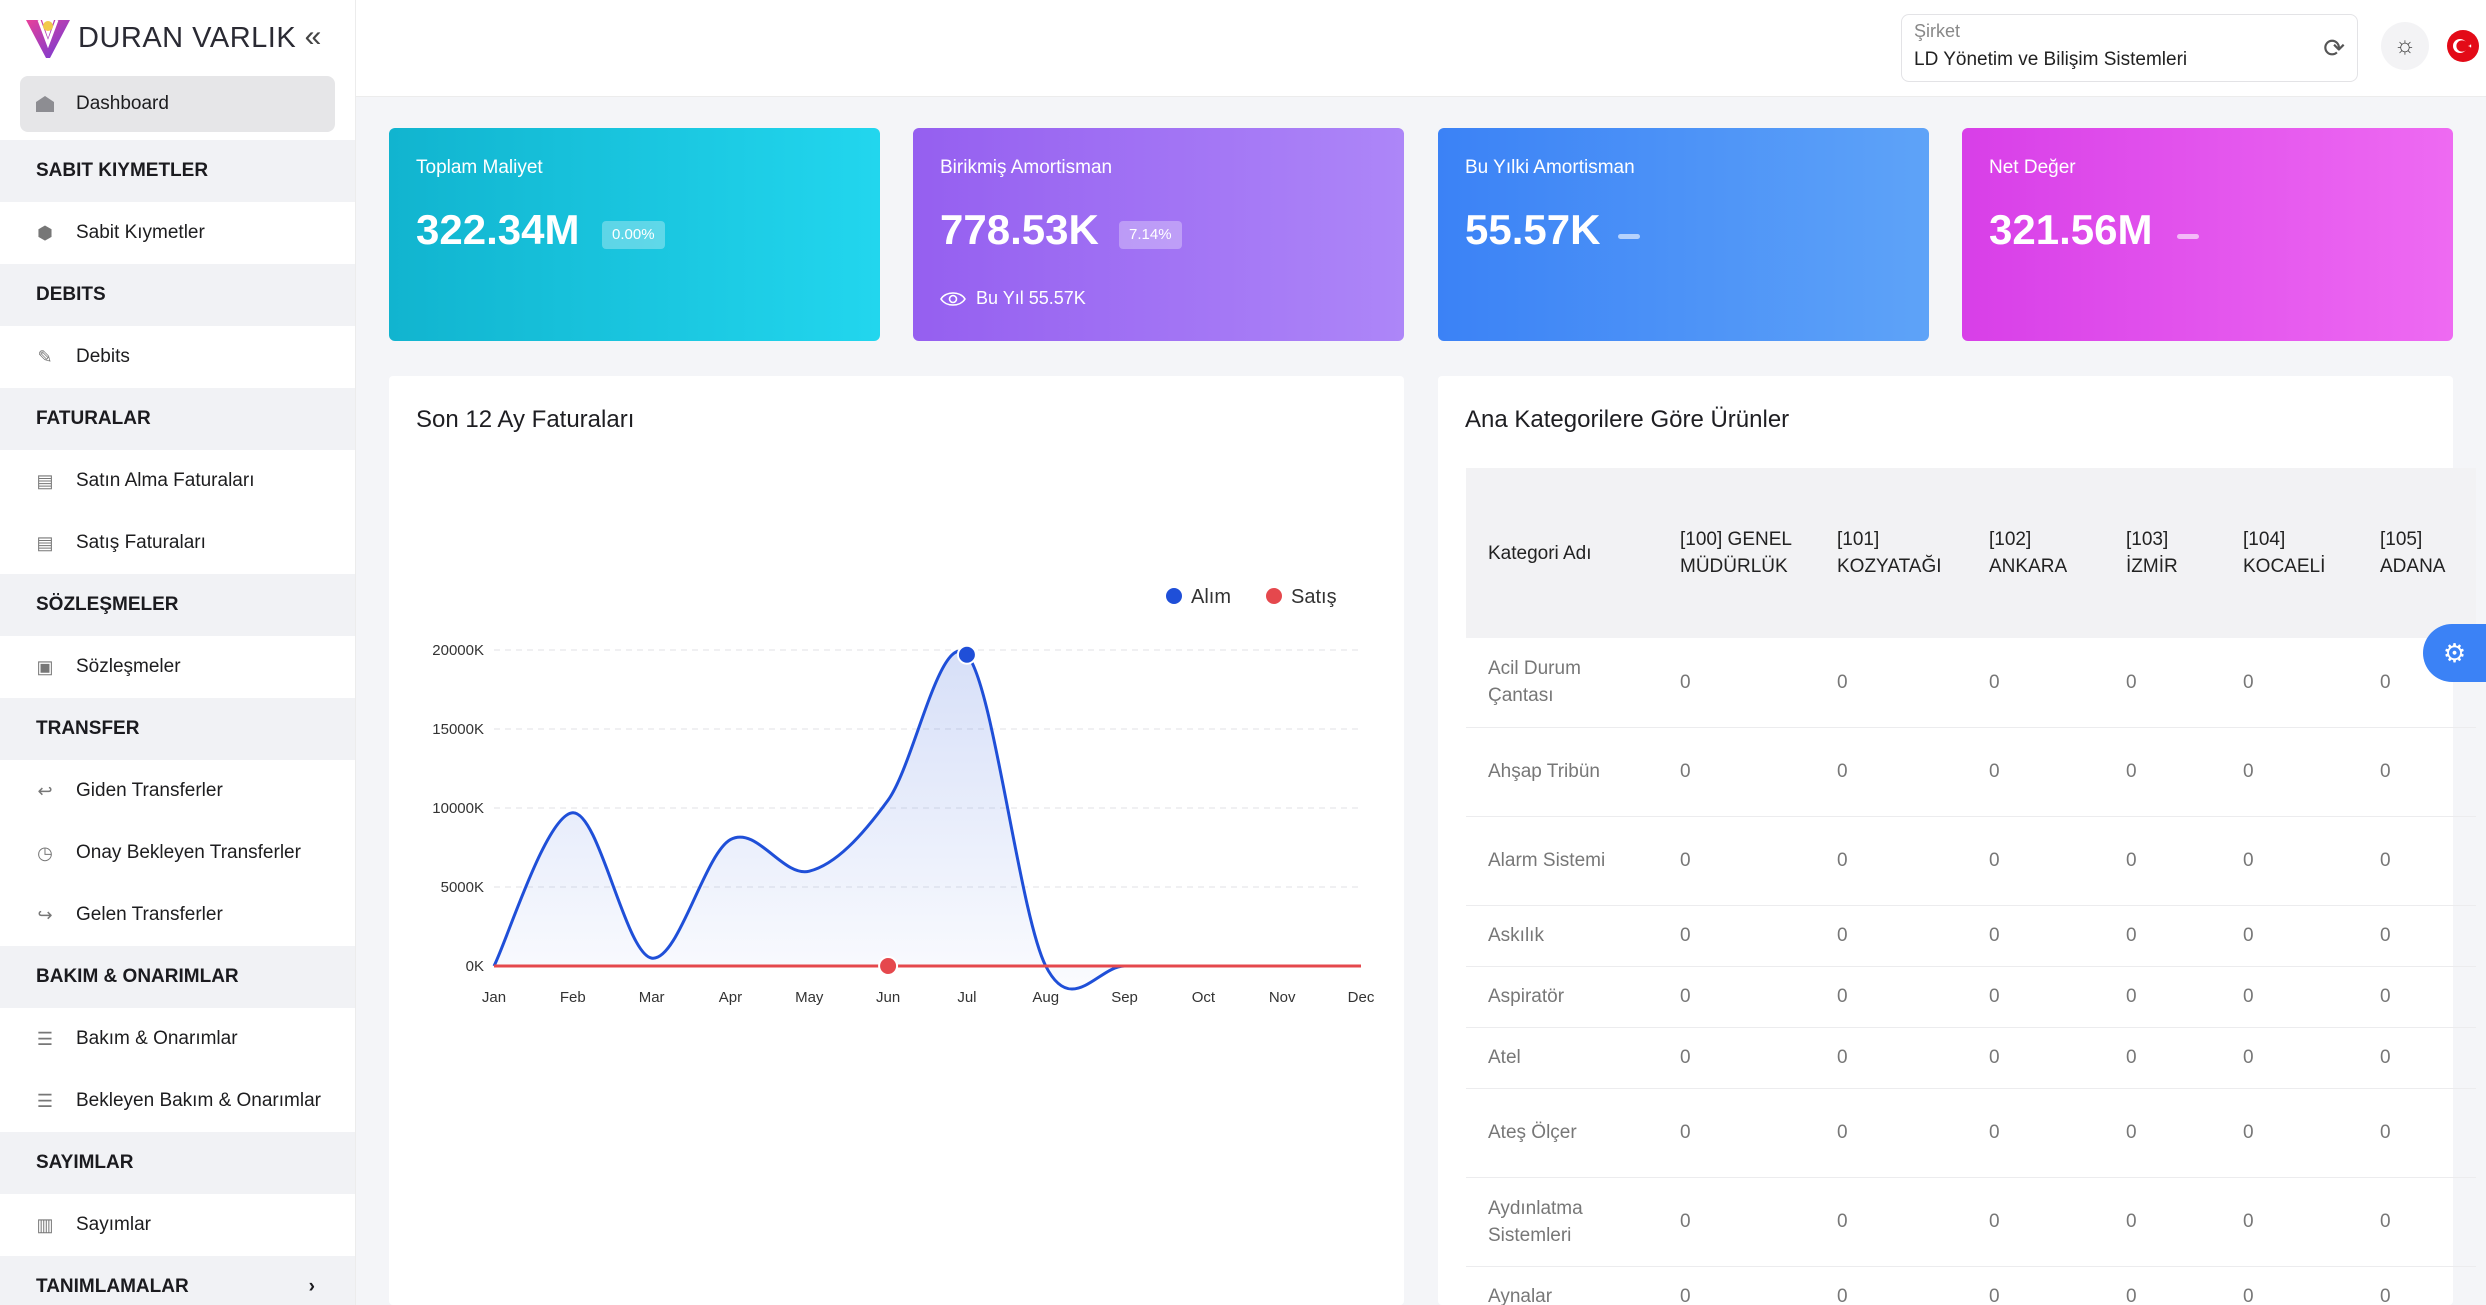  I want to click on card-label: Toplam Maliyet, so click(479, 167).